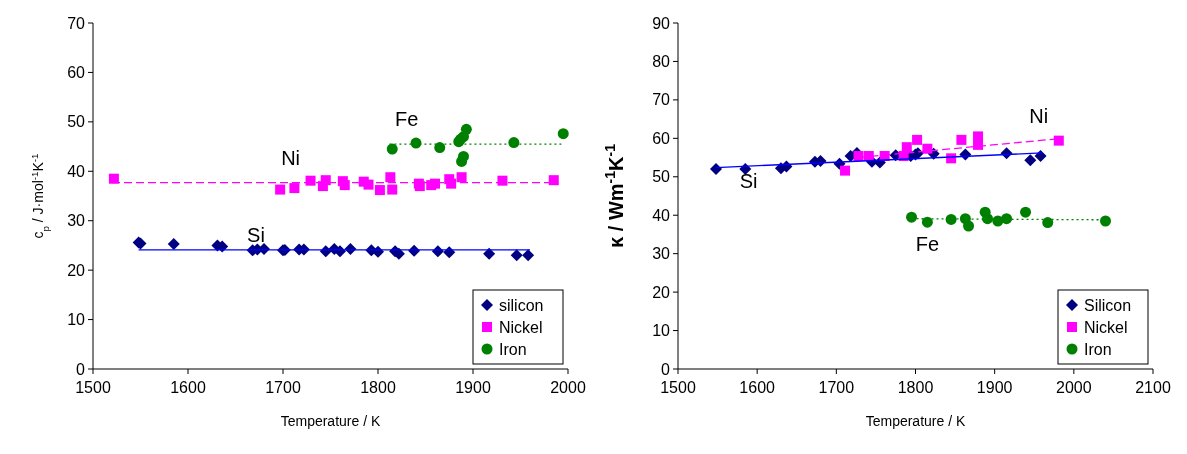 This screenshot has height=454, width=1187. Describe the element at coordinates (1153, 387) in the screenshot. I see `x-tick-label: 2100` at that location.